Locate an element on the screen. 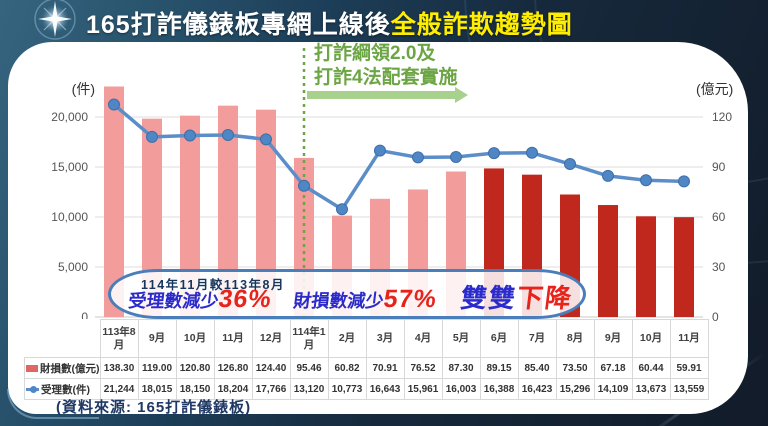  header-band: 165打詐儀錶板專網上線後全般詐欺趨勢圖 is located at coordinates (384, 21).